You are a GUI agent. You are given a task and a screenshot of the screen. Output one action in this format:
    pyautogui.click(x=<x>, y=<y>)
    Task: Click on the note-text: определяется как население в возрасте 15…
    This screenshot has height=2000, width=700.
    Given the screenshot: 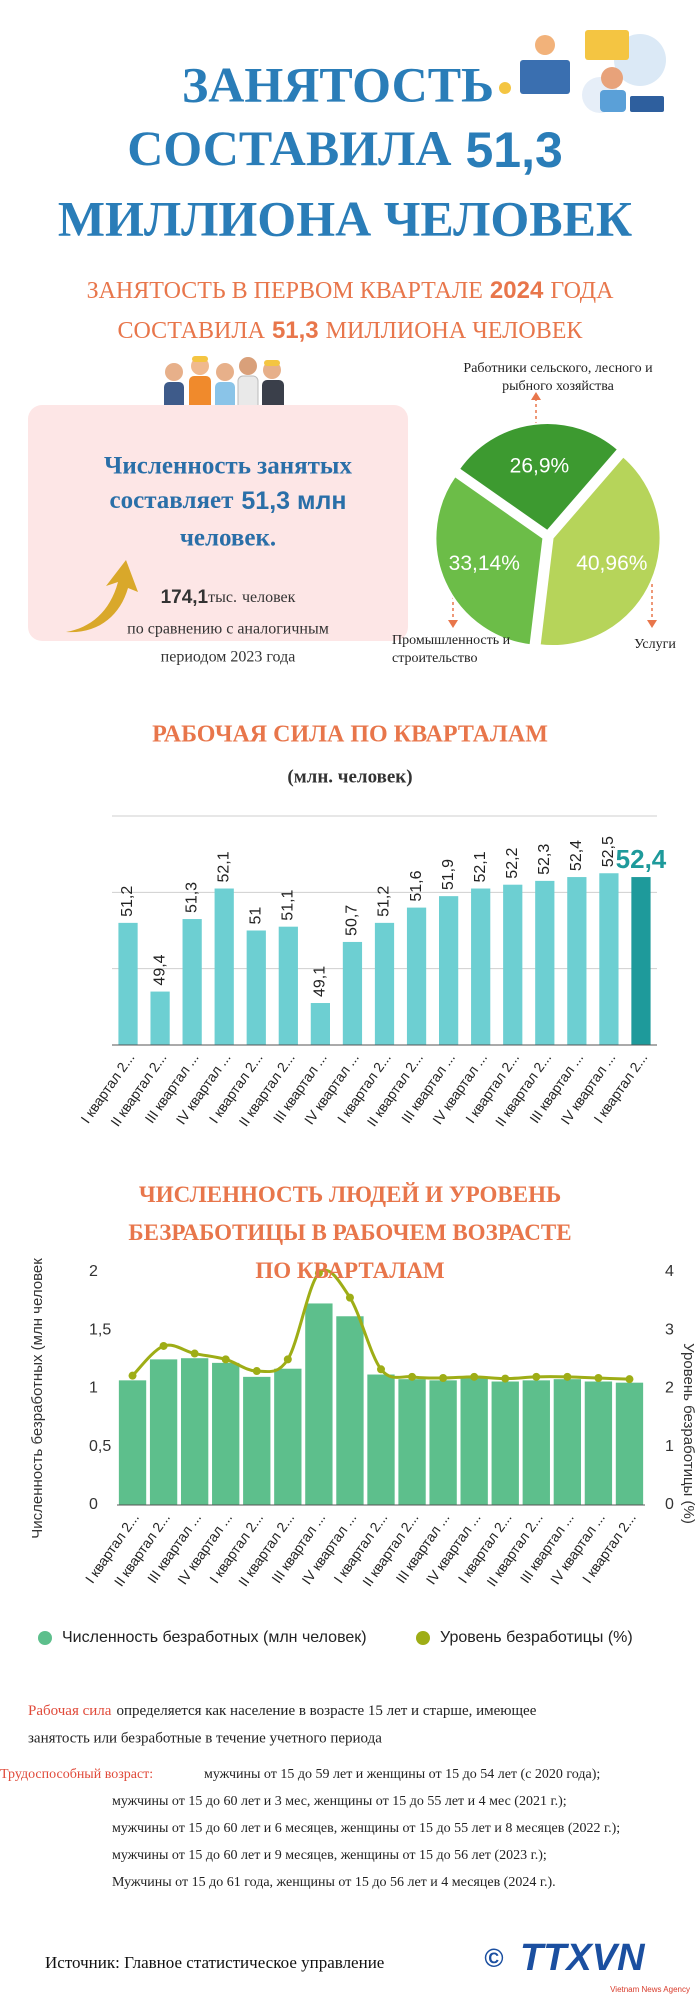 What is the action you would take?
    pyautogui.click(x=326, y=1711)
    